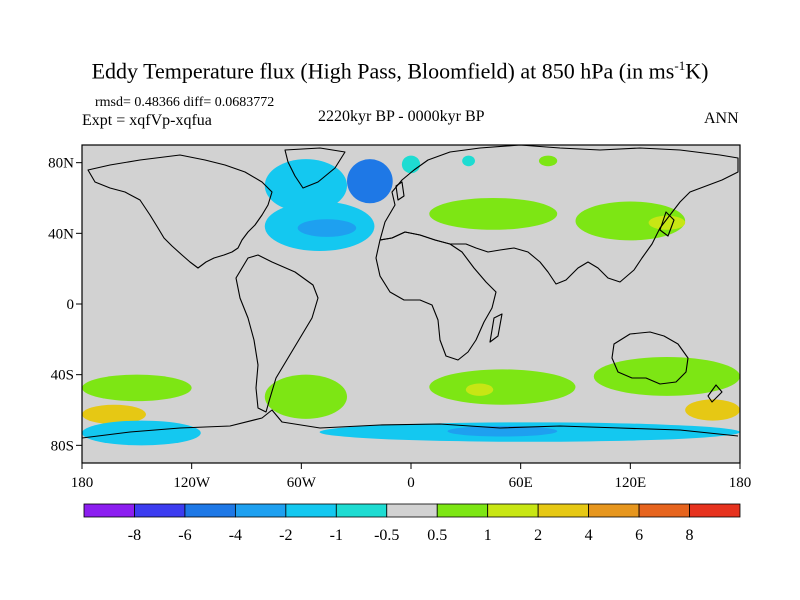  Describe the element at coordinates (285, 535) in the screenshot. I see `colorbar-label: -2` at that location.